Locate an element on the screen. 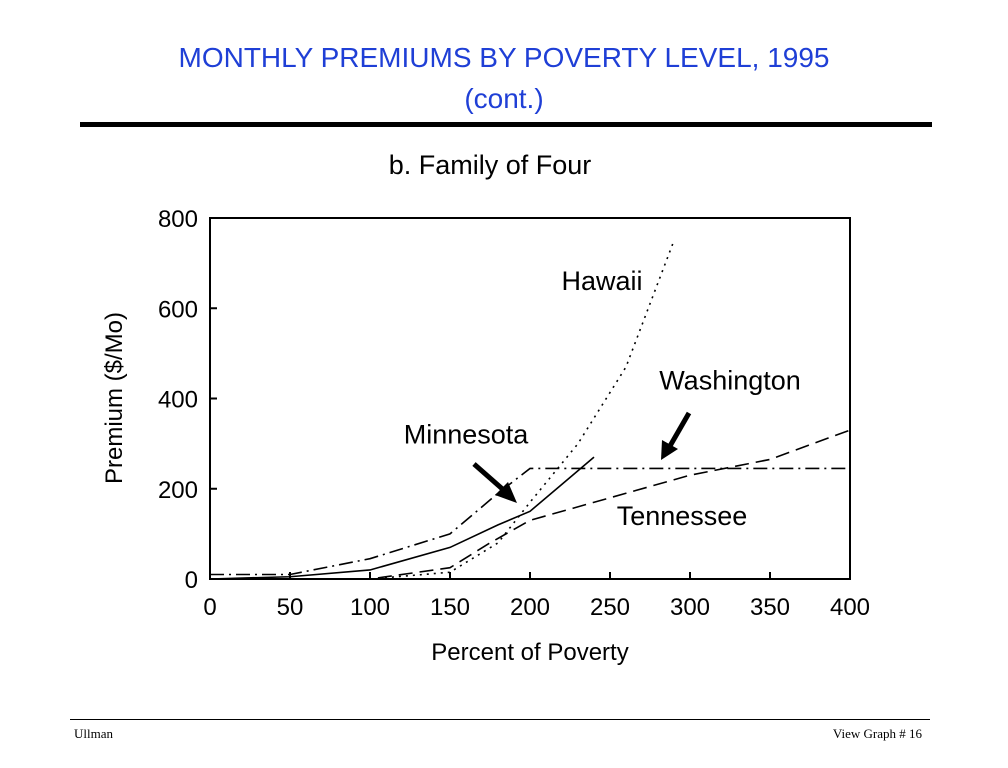 This screenshot has height=768, width=1008. y-axis-label: Premium ($/Mo) is located at coordinates (114, 398).